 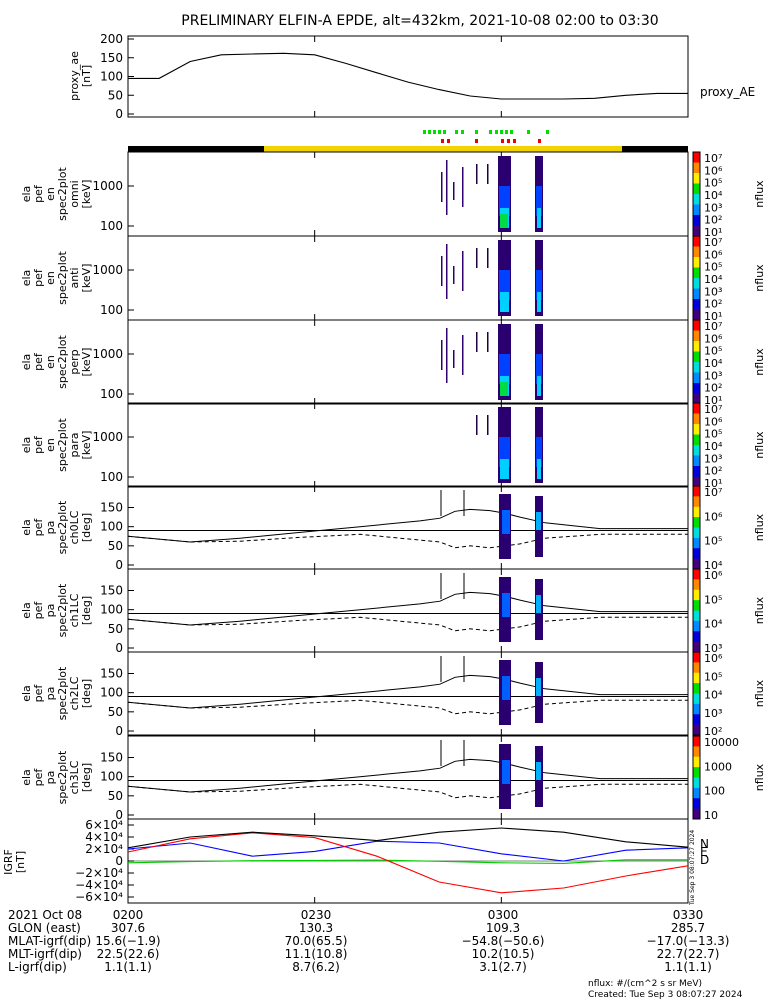 What do you see at coordinates (8, 862) in the screenshot?
I see `y-axis-label-line: IGRF` at bounding box center [8, 862].